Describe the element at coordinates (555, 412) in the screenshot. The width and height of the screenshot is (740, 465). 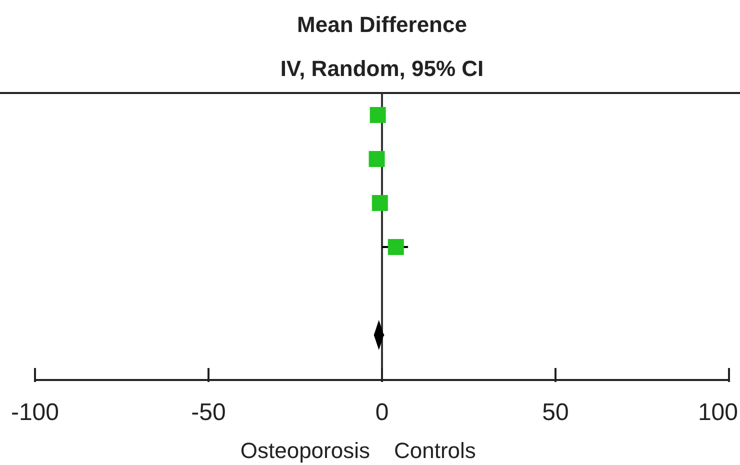
I see `x-tick-label: 50` at that location.